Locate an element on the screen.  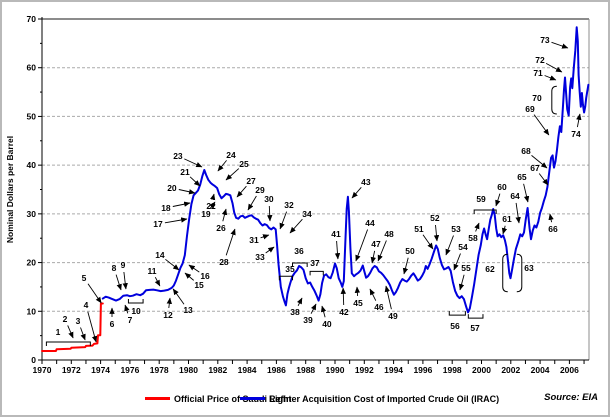
annotation-number: 46 is located at coordinates (379, 307).